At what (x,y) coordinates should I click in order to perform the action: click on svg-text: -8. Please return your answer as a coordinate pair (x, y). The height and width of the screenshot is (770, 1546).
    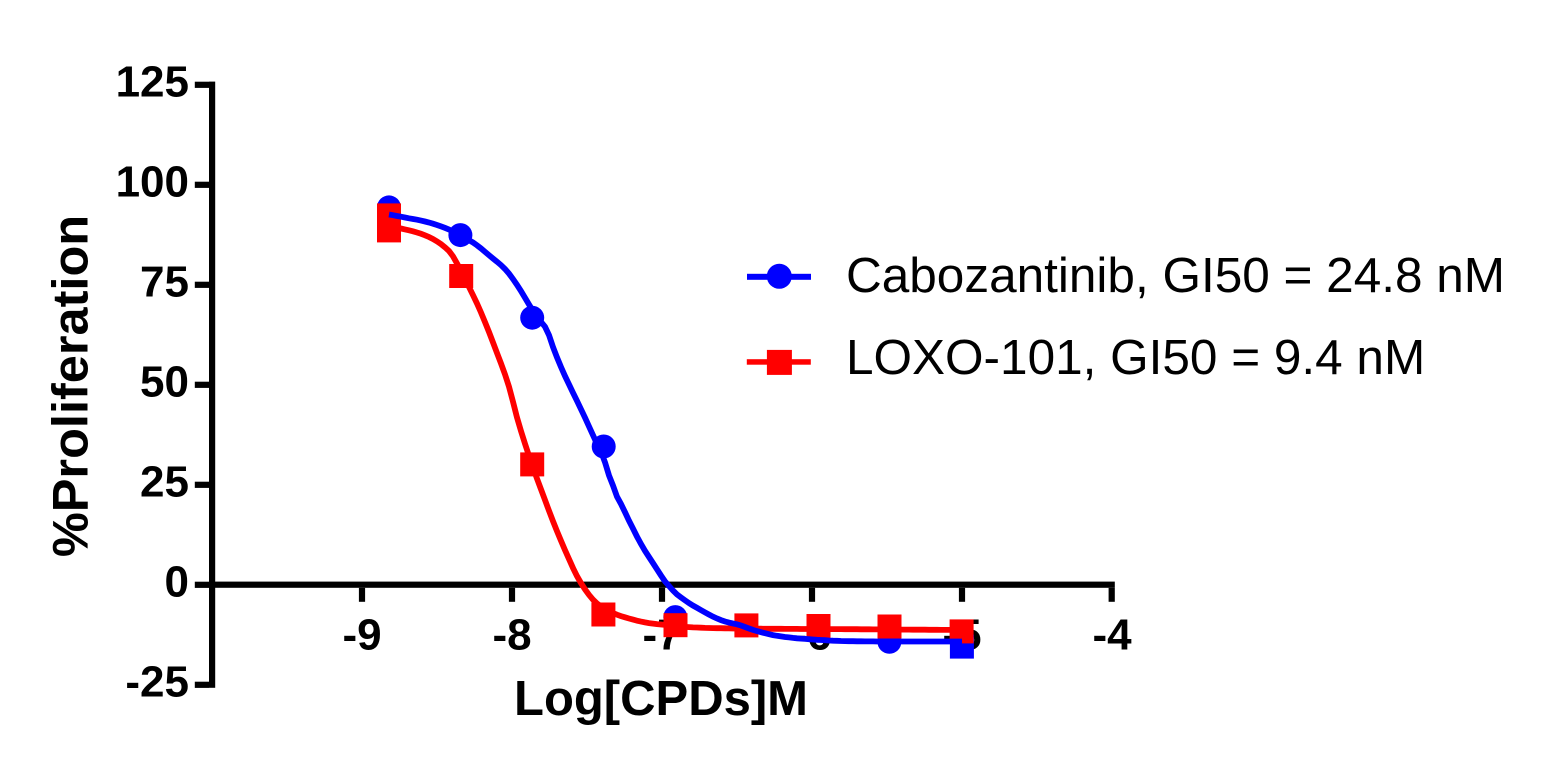
    Looking at the image, I should click on (511, 635).